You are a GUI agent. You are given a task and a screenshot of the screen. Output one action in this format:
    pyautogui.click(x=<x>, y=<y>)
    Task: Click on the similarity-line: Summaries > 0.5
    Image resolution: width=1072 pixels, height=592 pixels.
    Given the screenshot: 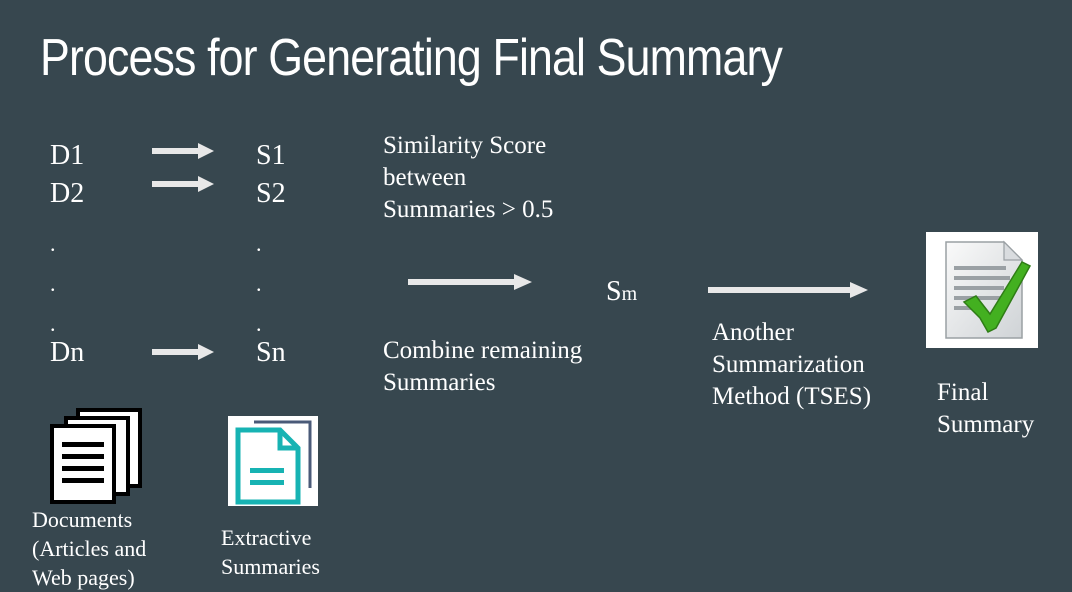 What is the action you would take?
    pyautogui.click(x=468, y=209)
    